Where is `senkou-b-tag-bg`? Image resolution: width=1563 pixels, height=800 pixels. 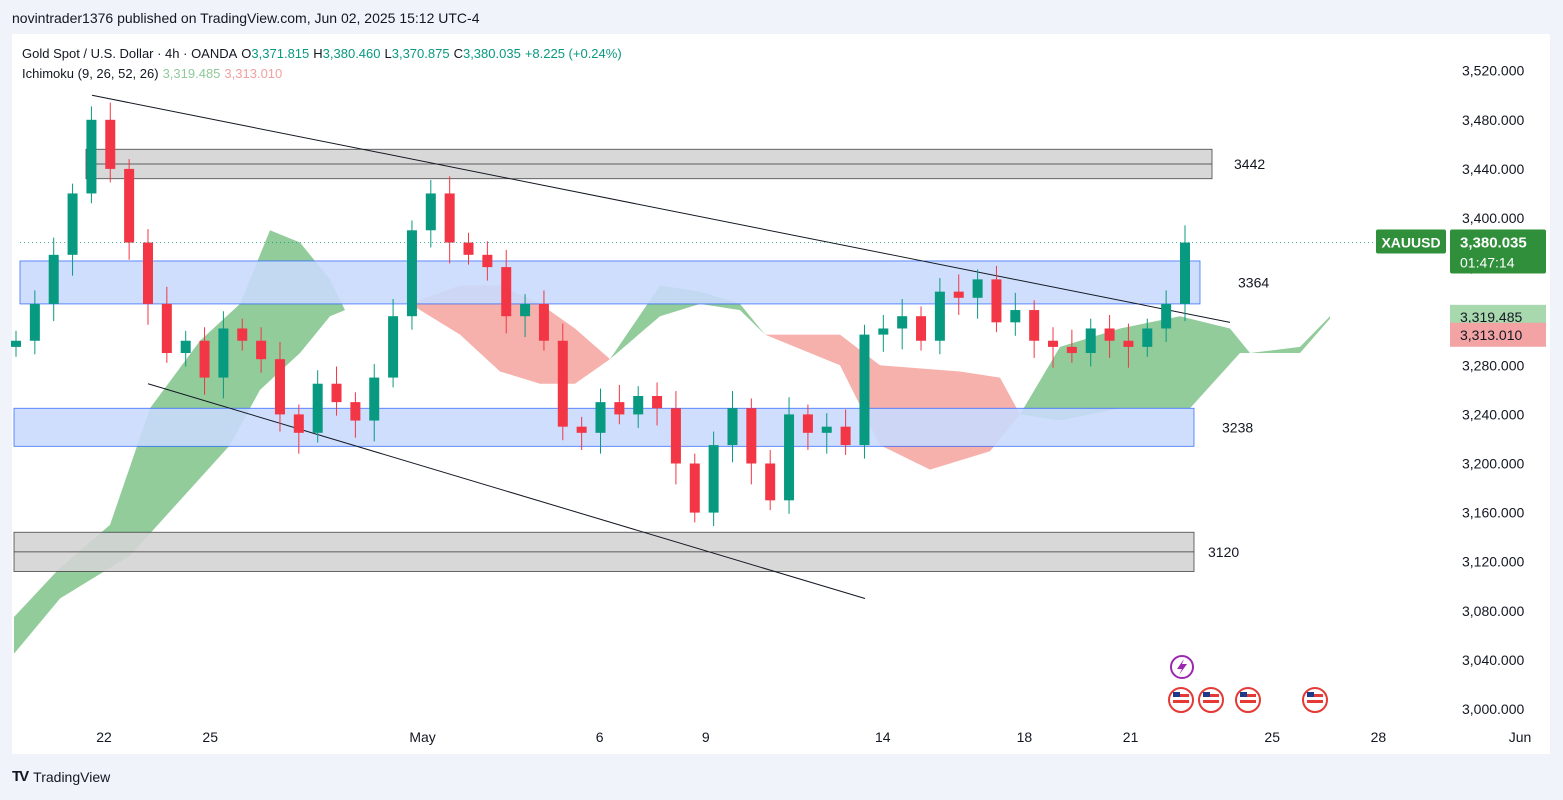 senkou-b-tag-bg is located at coordinates (1498, 334).